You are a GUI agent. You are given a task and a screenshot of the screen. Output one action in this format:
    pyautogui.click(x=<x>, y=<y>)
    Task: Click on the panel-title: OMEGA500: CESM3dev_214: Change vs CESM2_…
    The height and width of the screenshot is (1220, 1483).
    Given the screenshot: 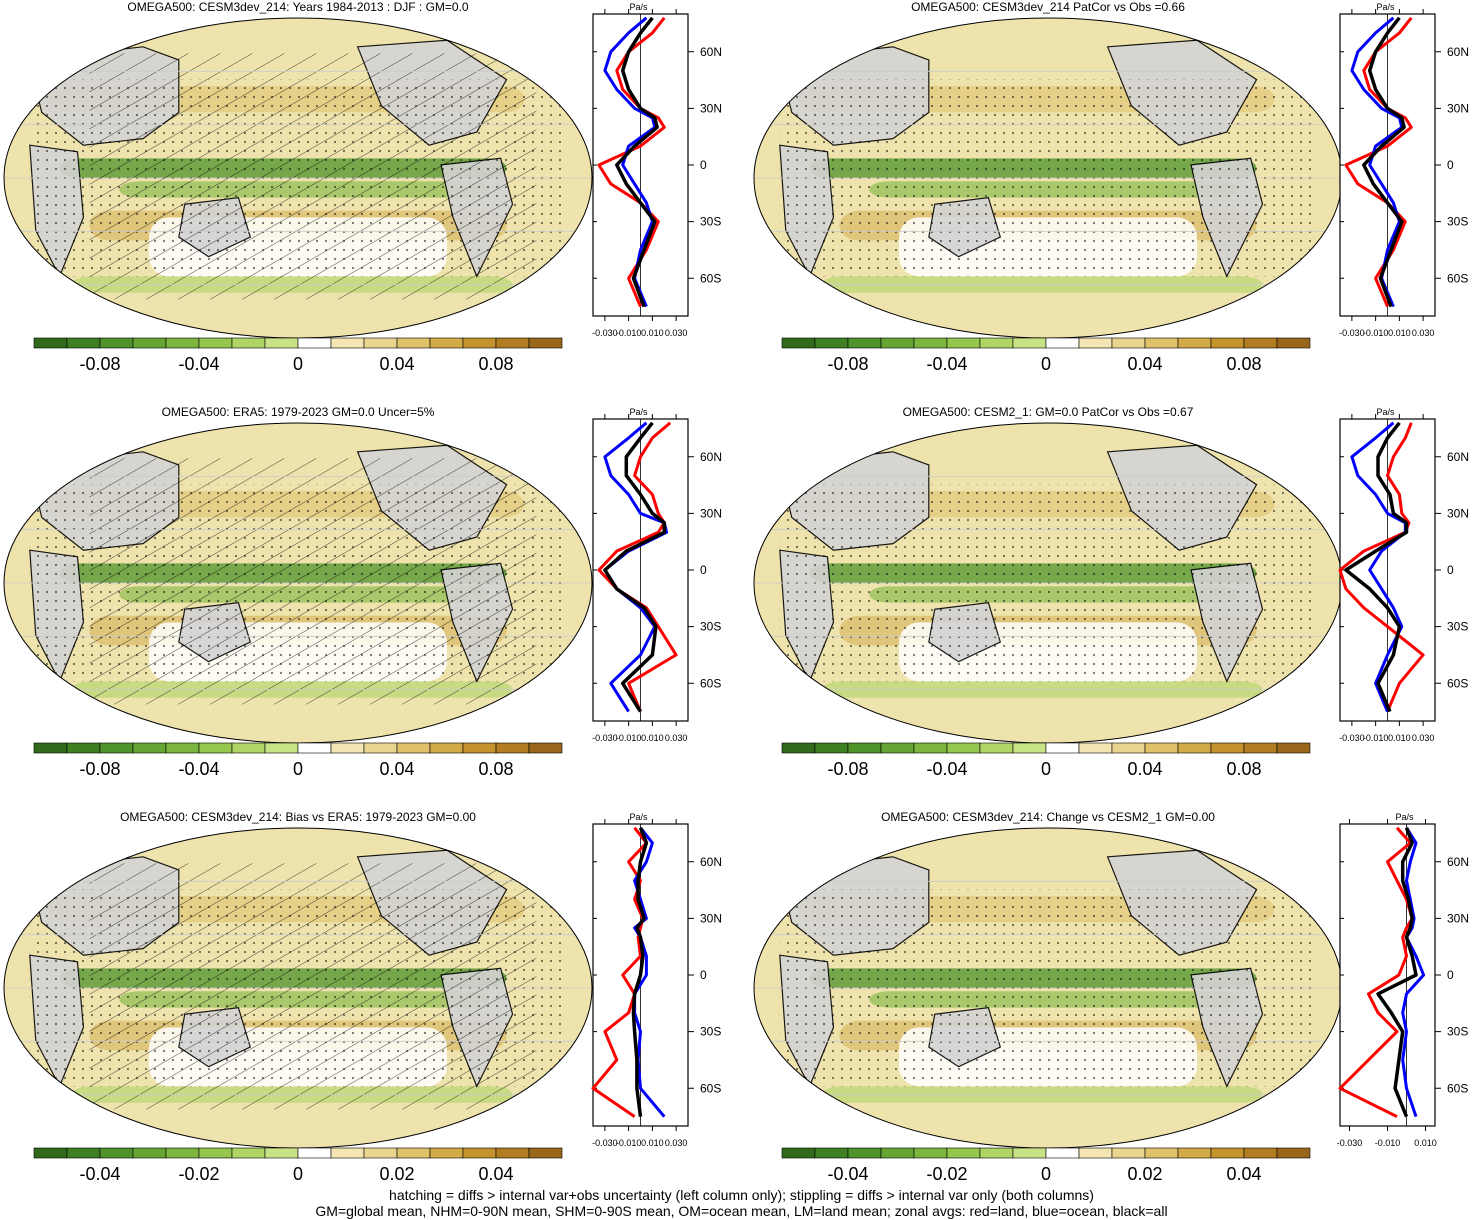 What is the action you would take?
    pyautogui.click(x=1048, y=817)
    